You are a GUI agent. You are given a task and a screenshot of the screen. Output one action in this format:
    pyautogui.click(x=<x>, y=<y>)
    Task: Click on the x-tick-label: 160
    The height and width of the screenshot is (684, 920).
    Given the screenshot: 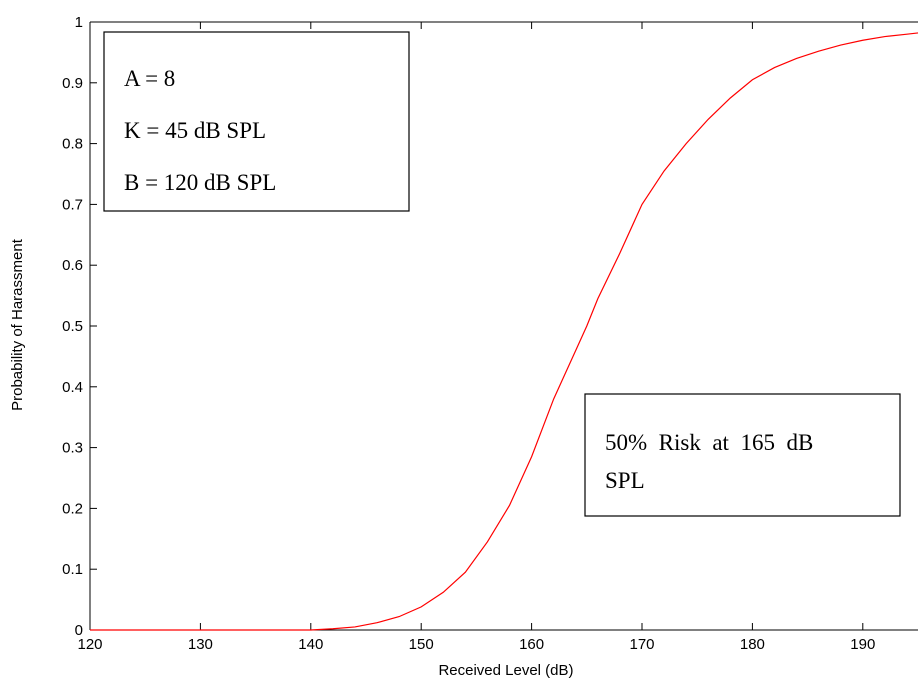 What is the action you would take?
    pyautogui.click(x=531, y=644)
    